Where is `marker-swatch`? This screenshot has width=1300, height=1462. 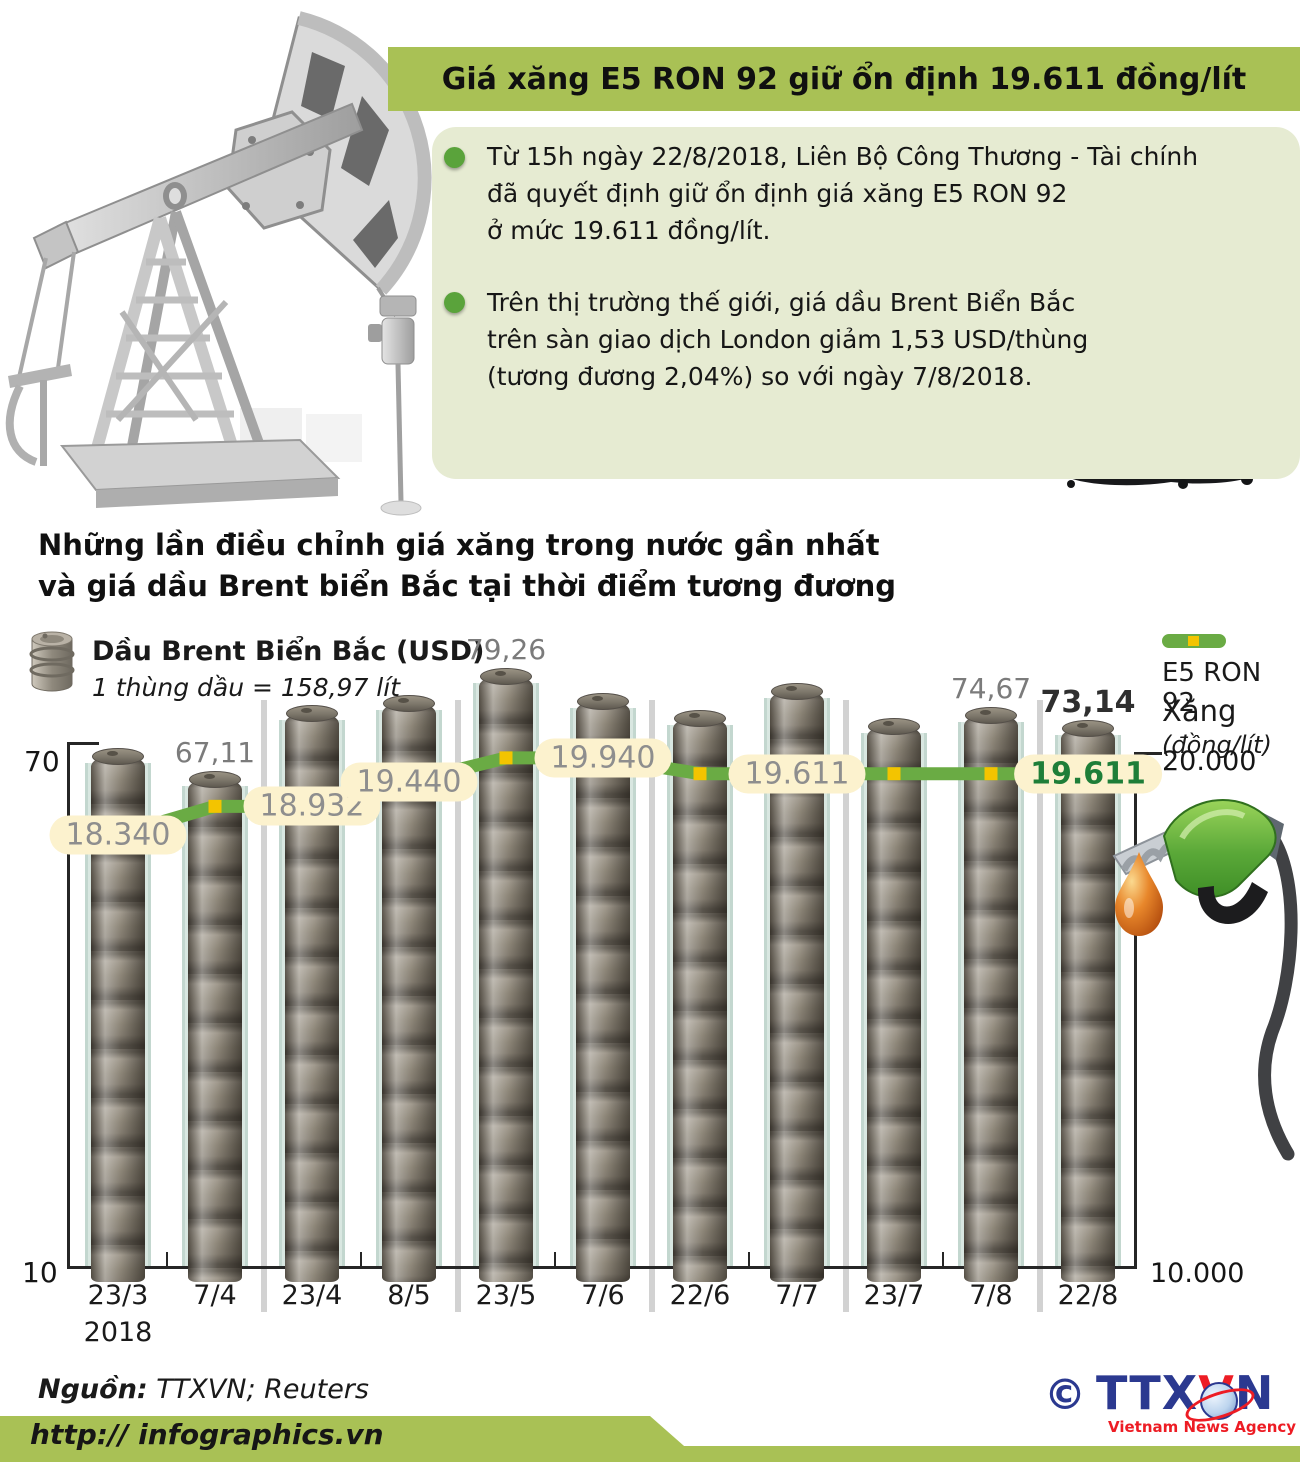 marker-swatch is located at coordinates (1193, 641).